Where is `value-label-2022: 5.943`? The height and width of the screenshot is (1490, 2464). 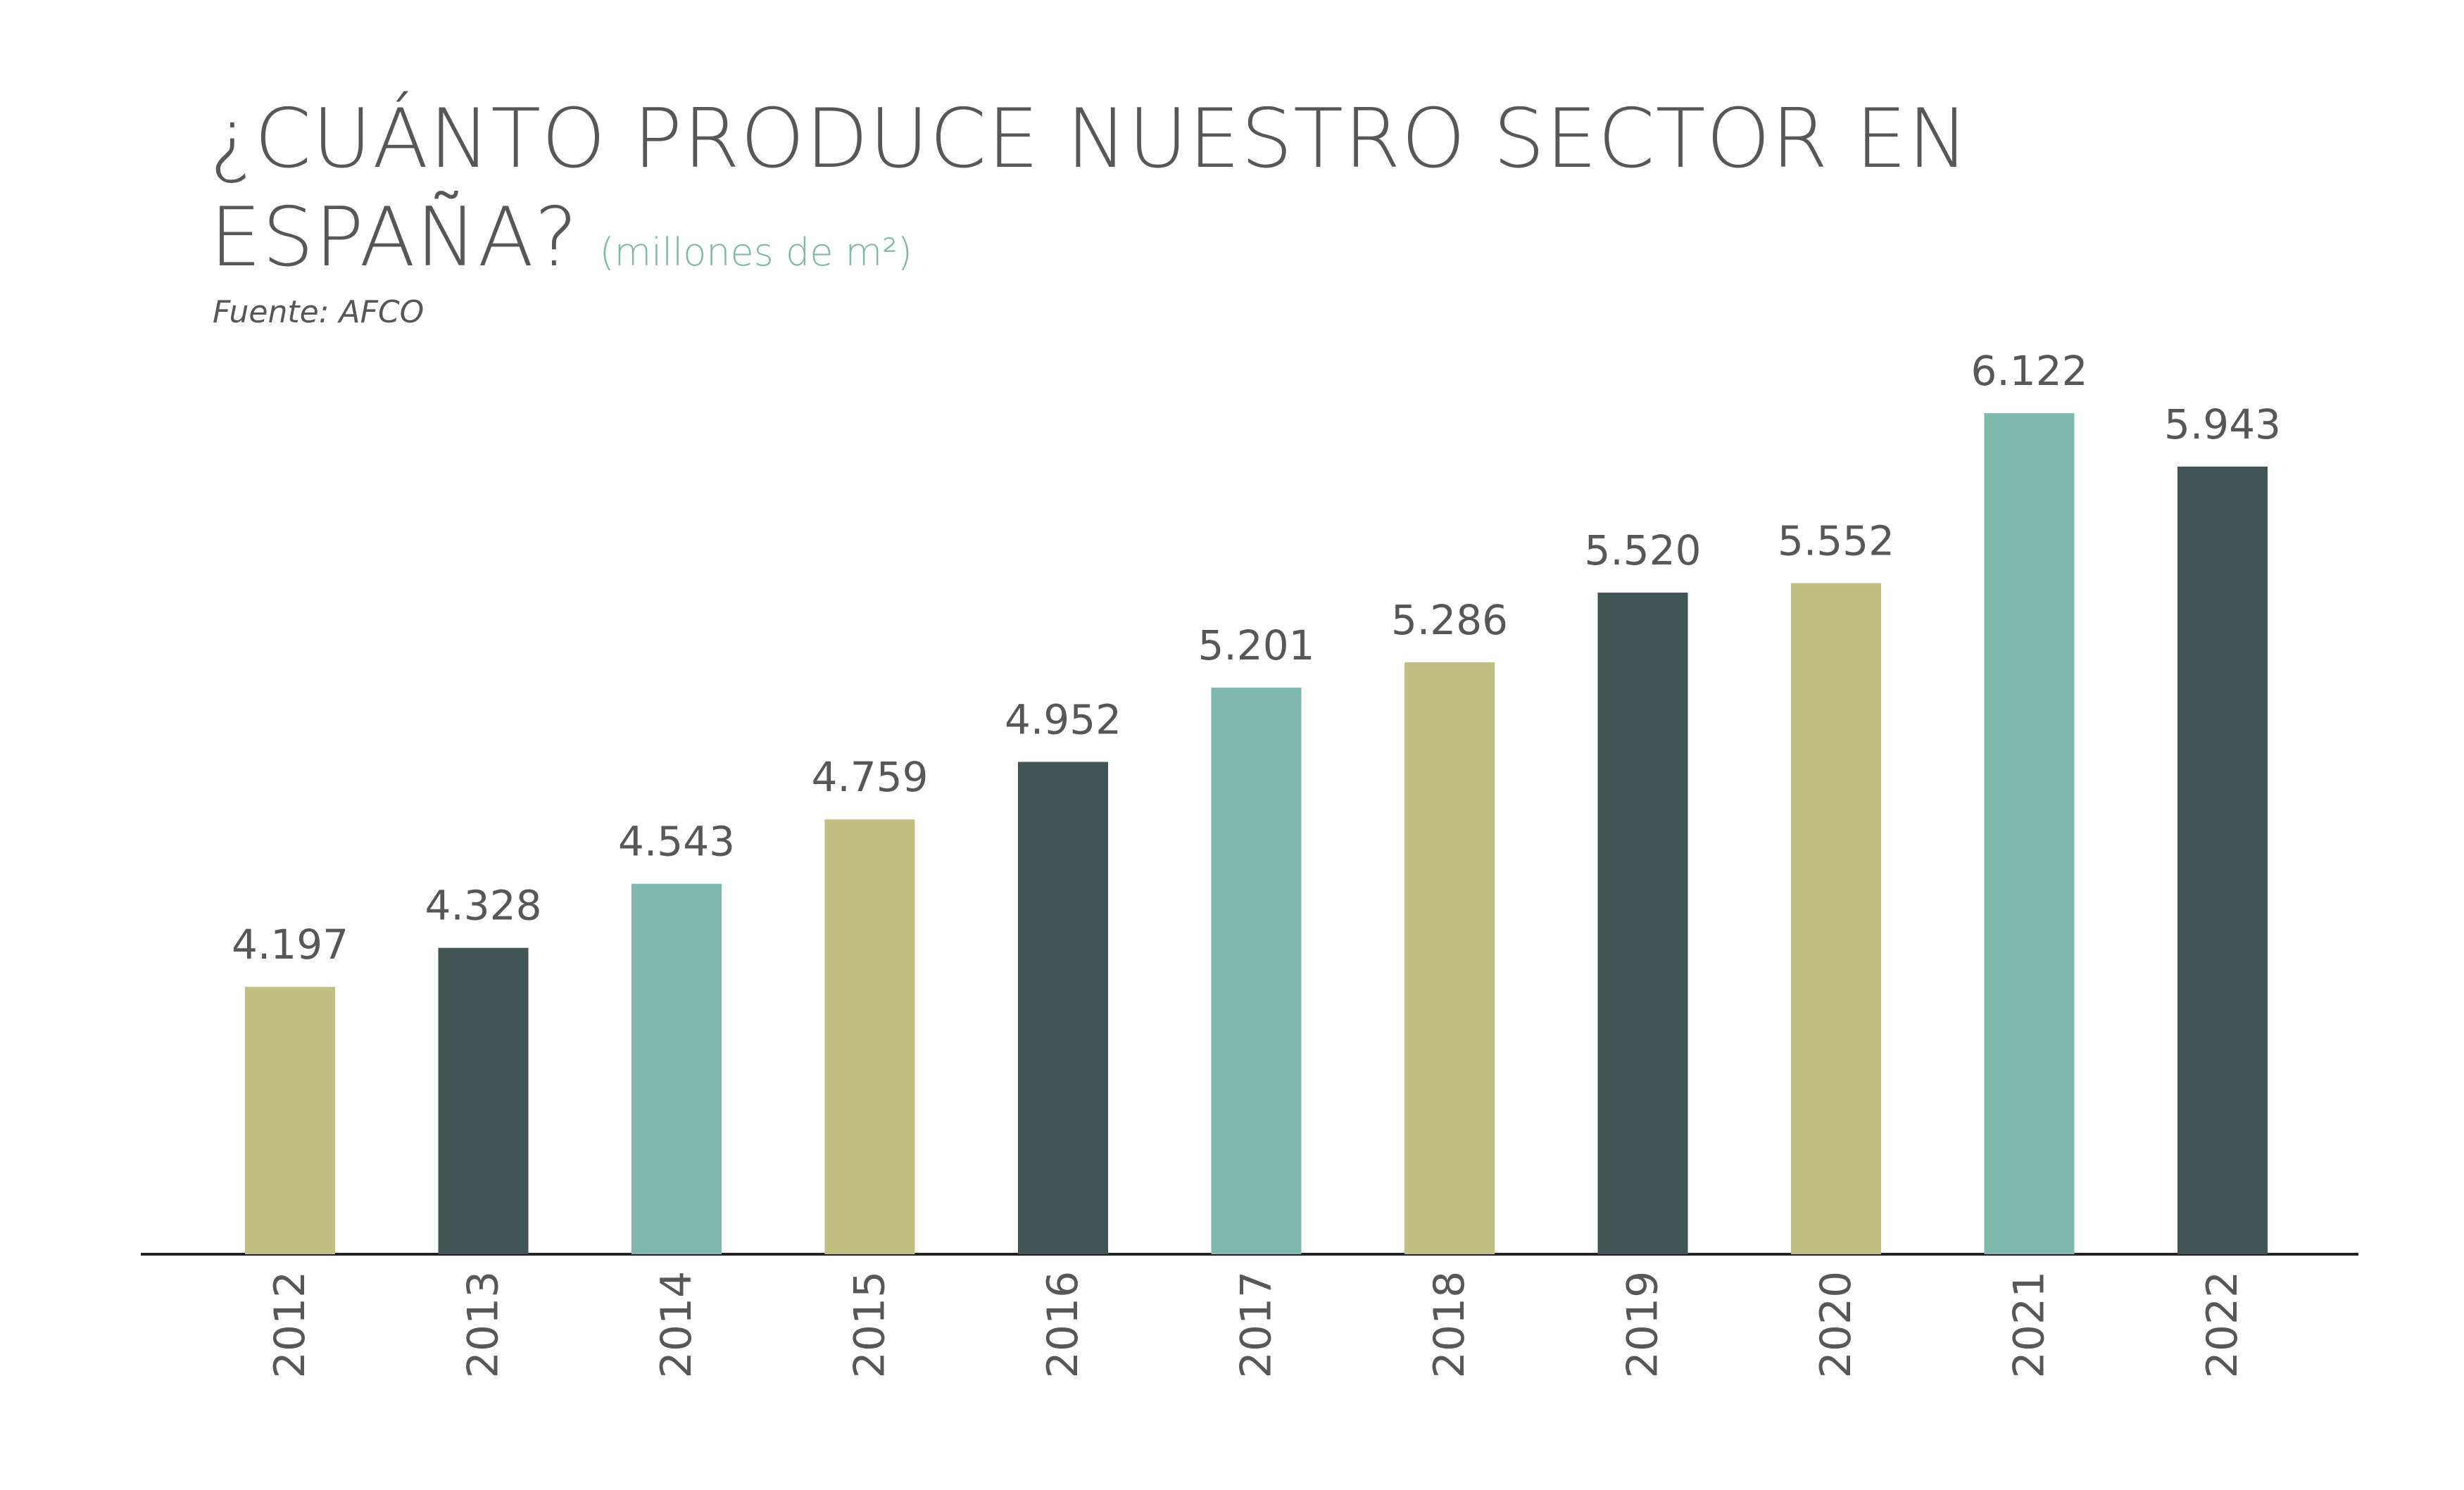
value-label-2022: 5.943 is located at coordinates (2222, 424).